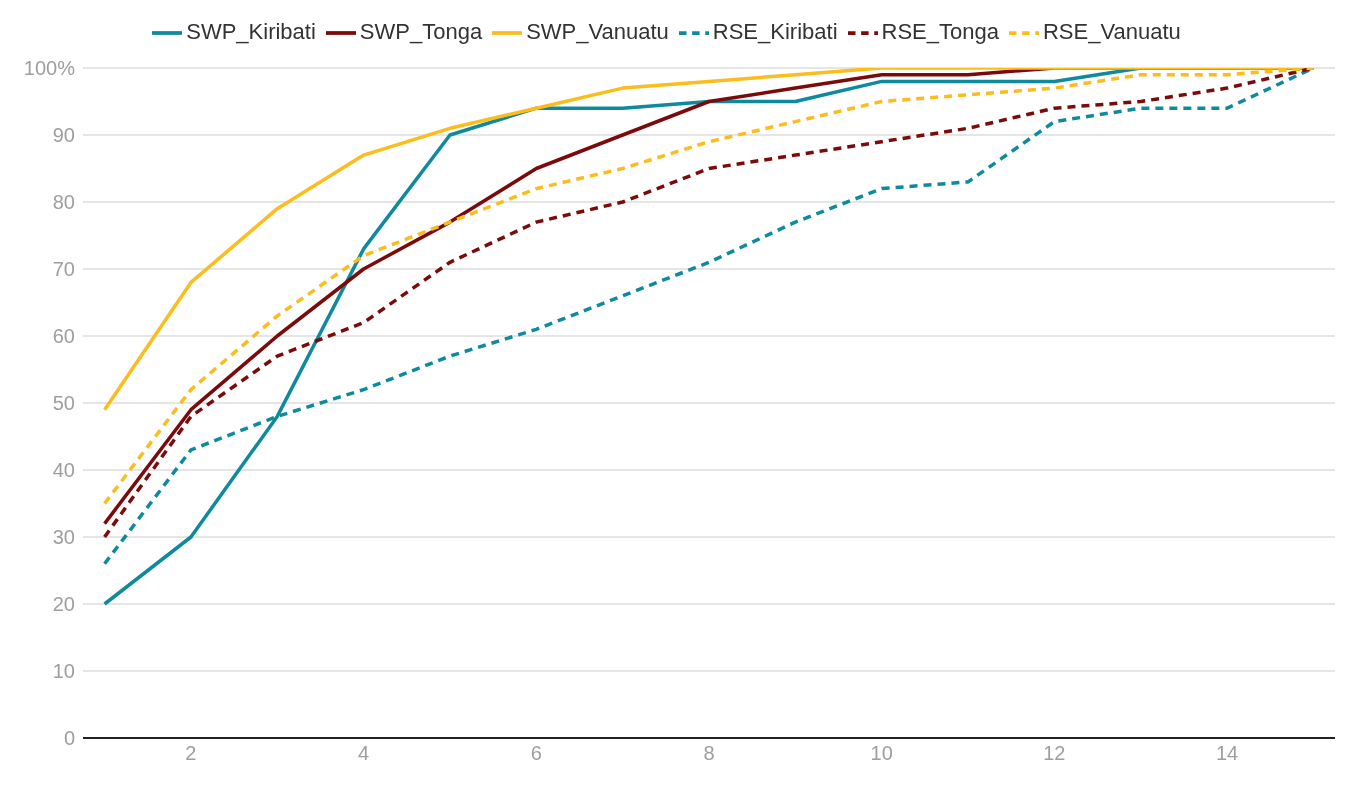 This screenshot has width=1351, height=796. I want to click on legend-label: RSE_Vanuatu, so click(1111, 31).